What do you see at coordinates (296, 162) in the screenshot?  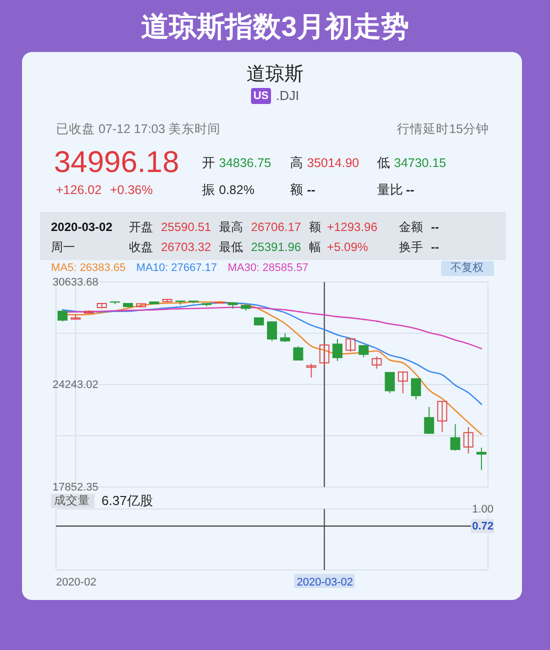 I see `text: 高` at bounding box center [296, 162].